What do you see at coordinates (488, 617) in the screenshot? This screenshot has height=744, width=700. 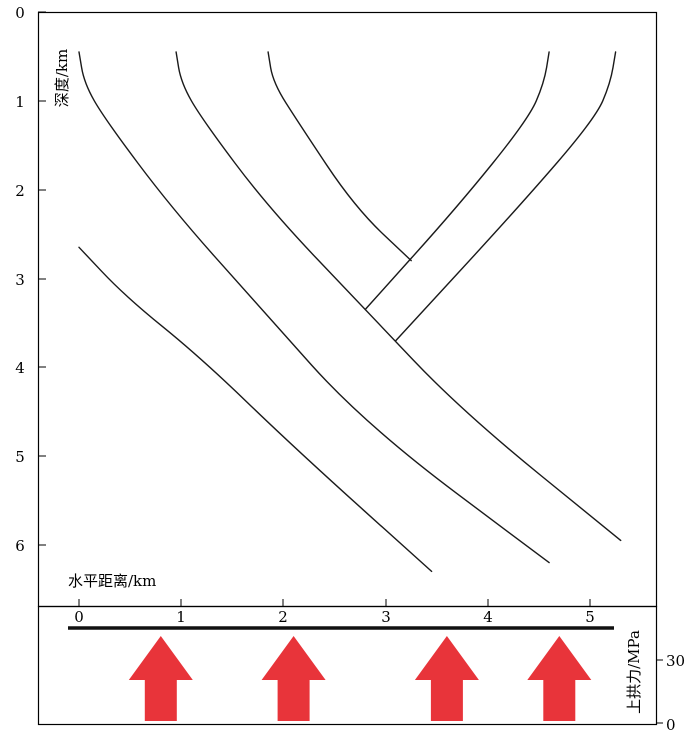 I see `distance-tick-label-4: 4` at bounding box center [488, 617].